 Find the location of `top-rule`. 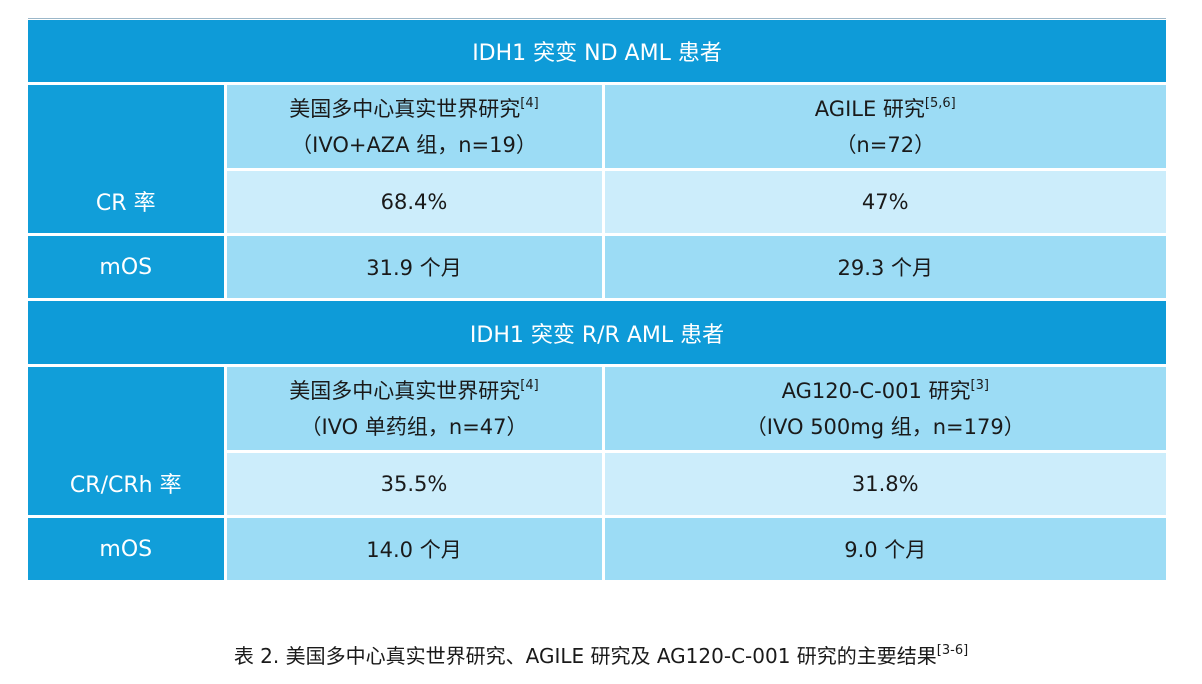

top-rule is located at coordinates (597, 18).